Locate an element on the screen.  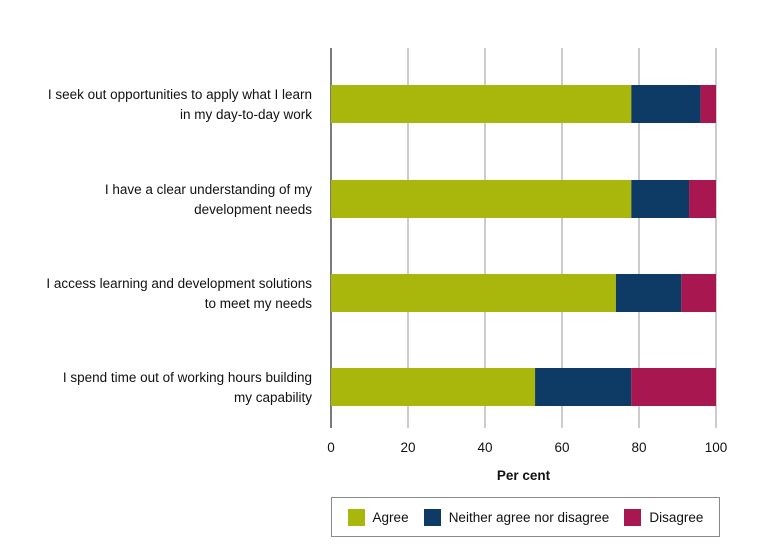
legend-label: Agree is located at coordinates (390, 517).